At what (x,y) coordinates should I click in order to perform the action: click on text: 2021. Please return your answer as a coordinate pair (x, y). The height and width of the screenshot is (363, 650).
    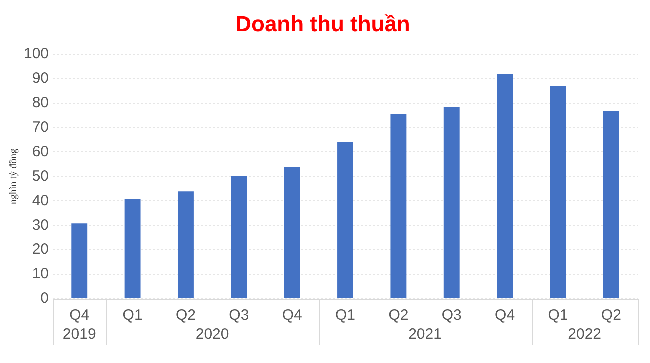
    Looking at the image, I should click on (425, 335).